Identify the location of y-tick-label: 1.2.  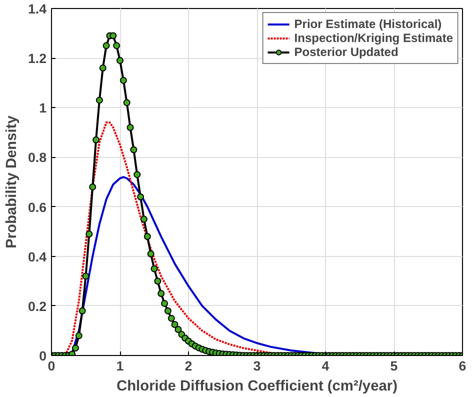
(37, 58).